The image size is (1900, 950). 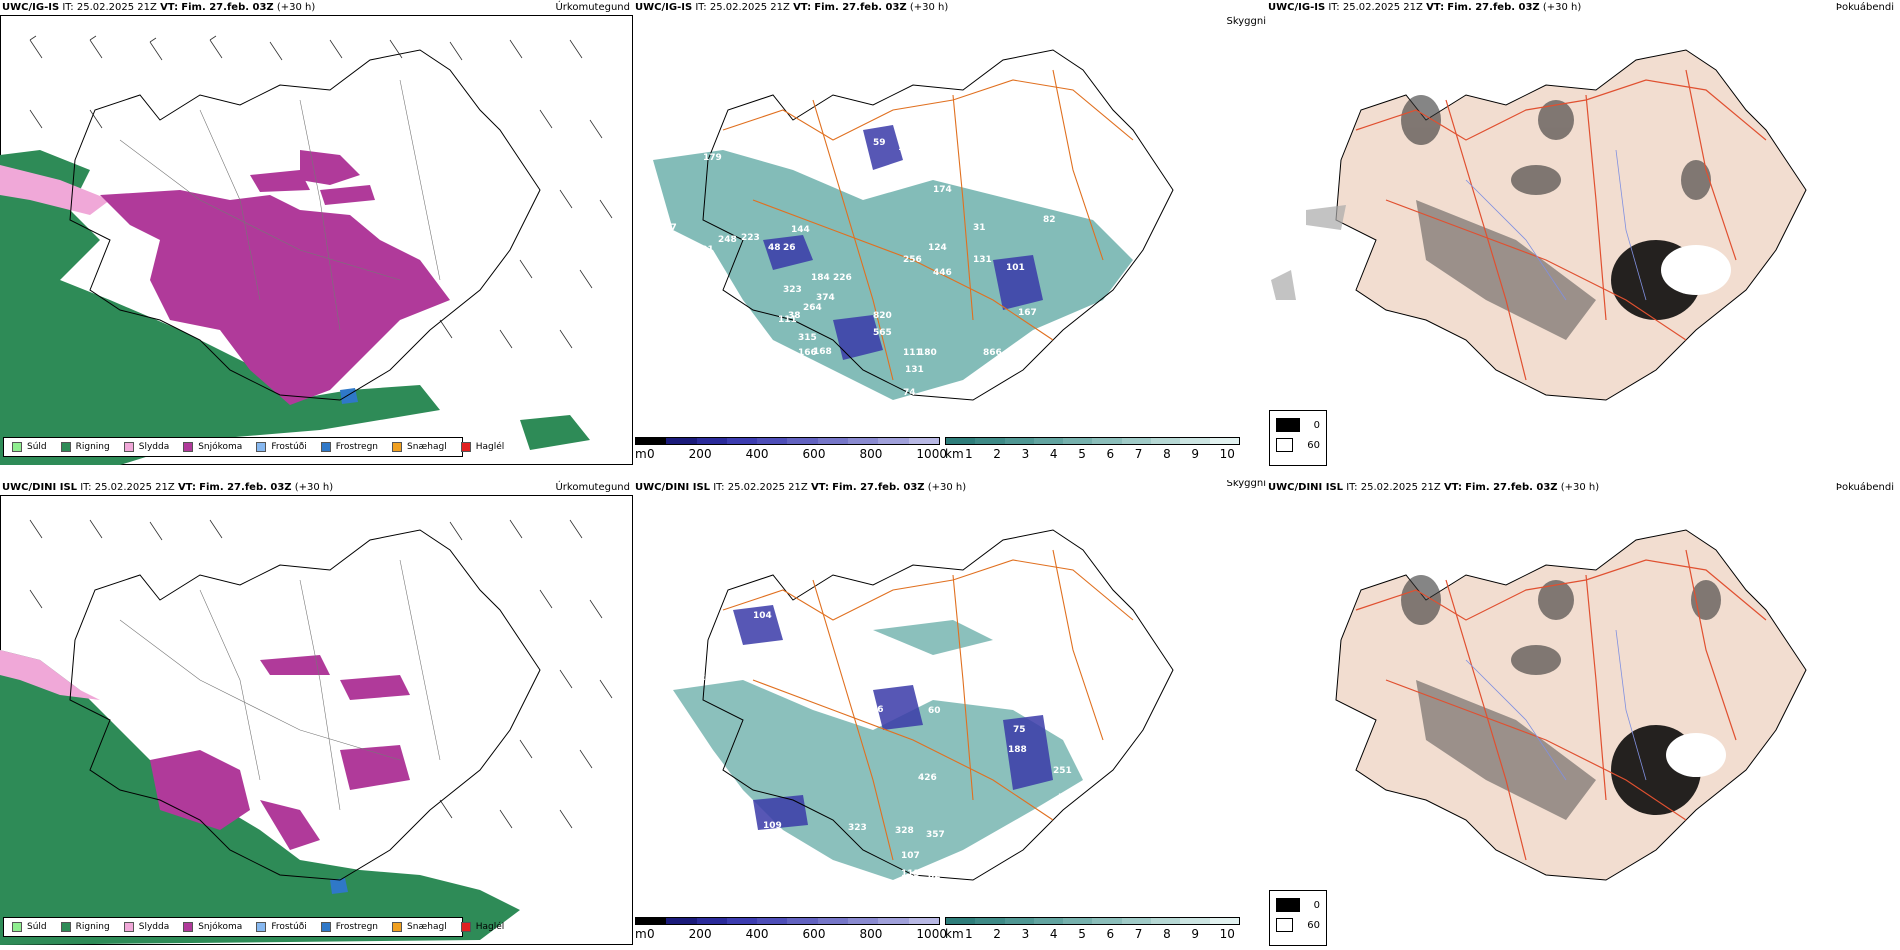 What do you see at coordinates (220, 927) in the screenshot?
I see `legend-label: Snjókoma` at bounding box center [220, 927].